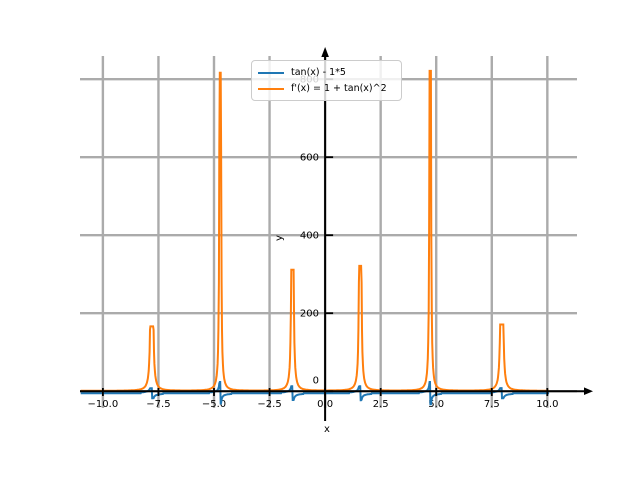  I want to click on x-axis-label: x, so click(327, 429).